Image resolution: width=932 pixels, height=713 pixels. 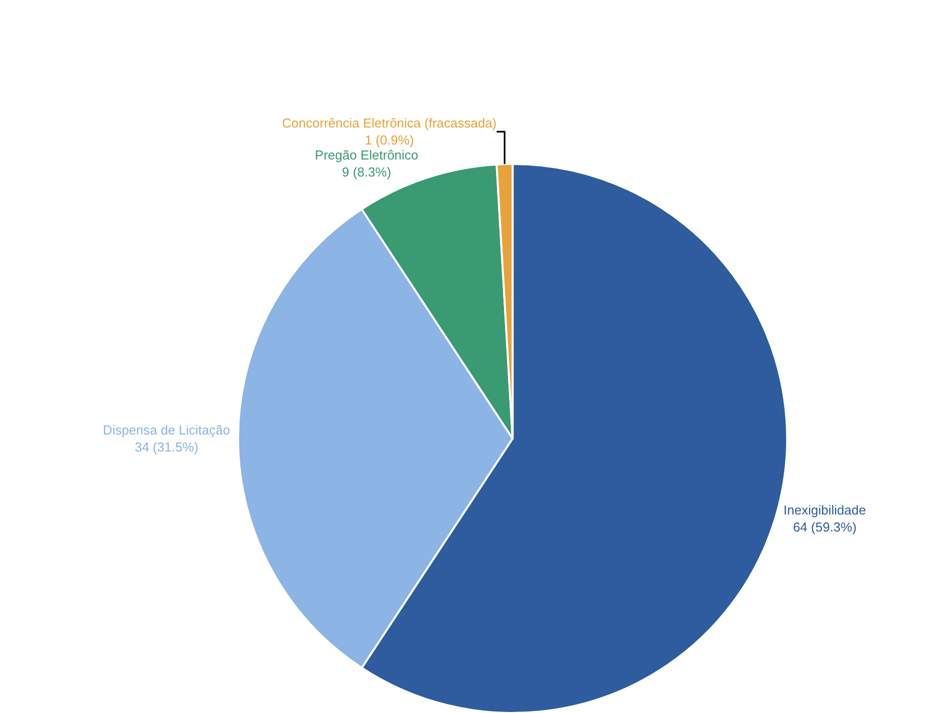 I want to click on data-label: 9 (8.3%), so click(x=367, y=172).